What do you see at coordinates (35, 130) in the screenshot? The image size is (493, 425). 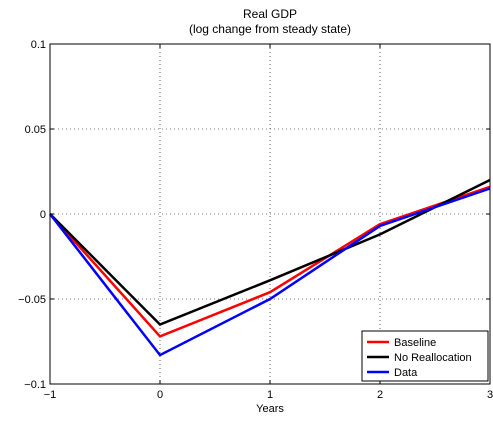 I see `y-tick-label: 0.05` at bounding box center [35, 130].